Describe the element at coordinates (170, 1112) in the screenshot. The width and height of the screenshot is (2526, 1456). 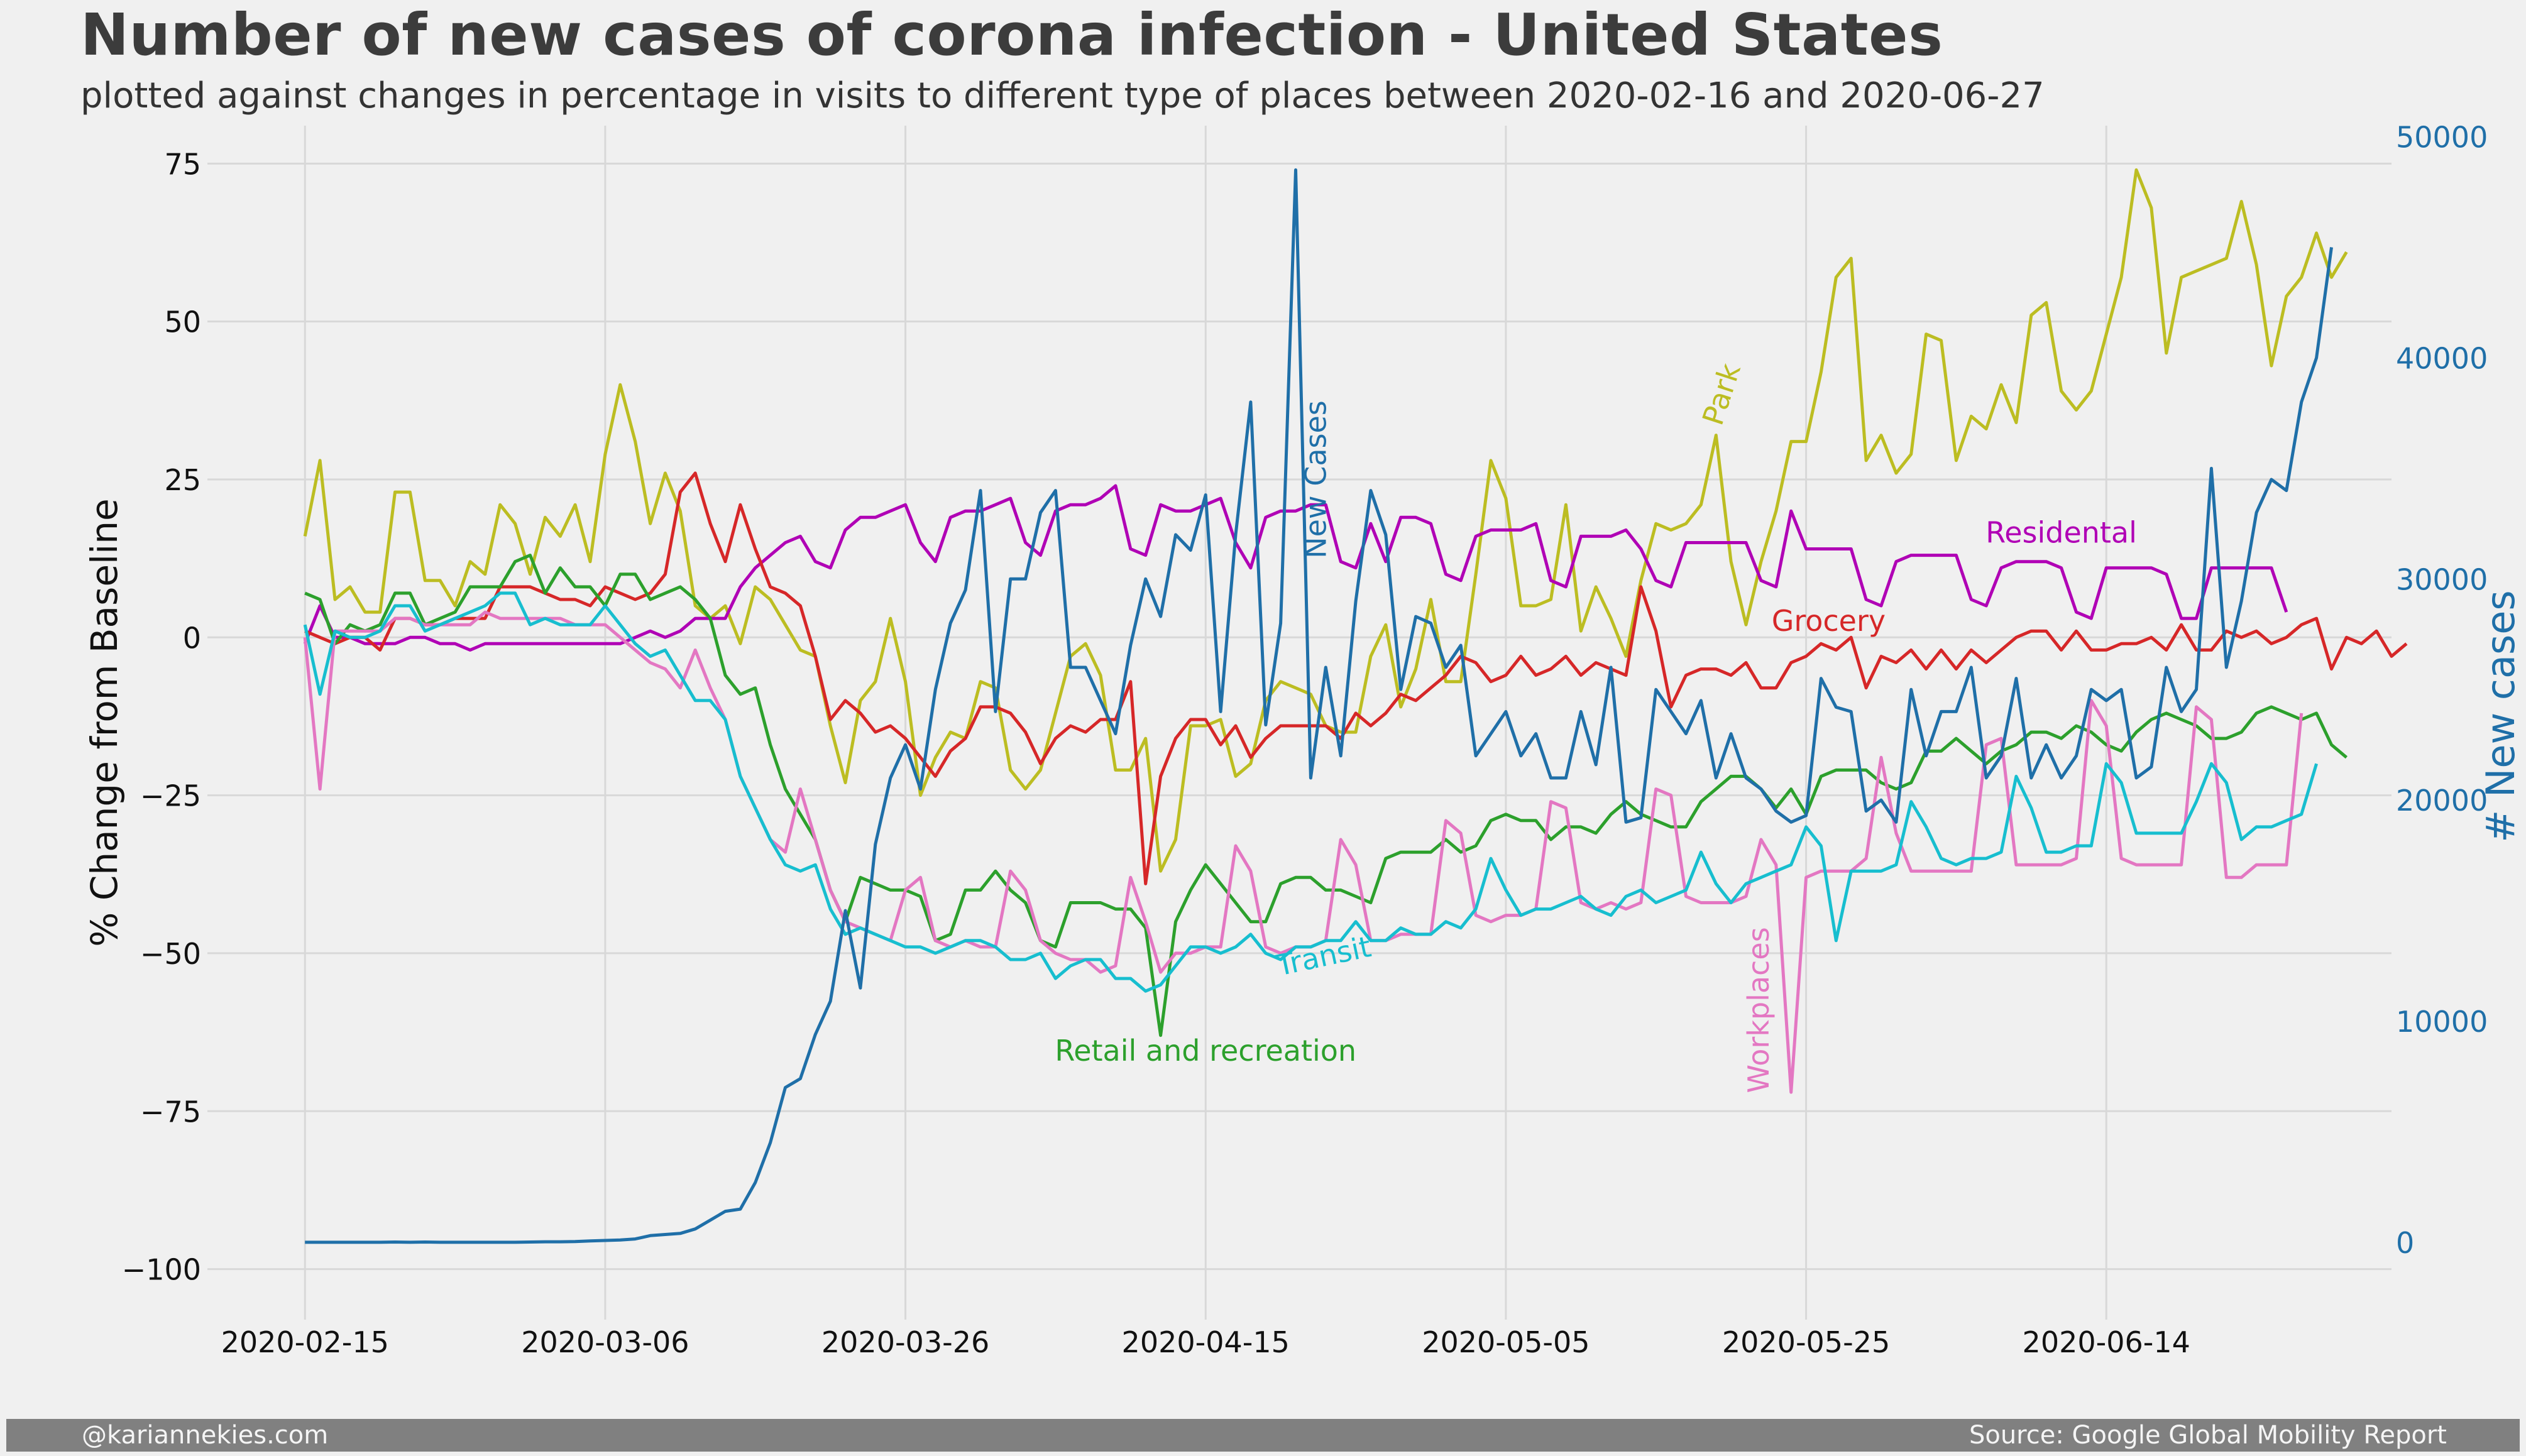
I see `y-tick-label: −75` at that location.